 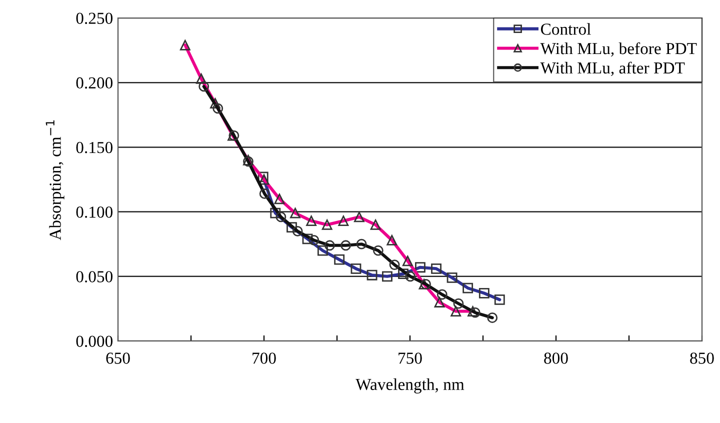 What do you see at coordinates (94, 18) in the screenshot?
I see `y-tick-label: 0.250` at bounding box center [94, 18].